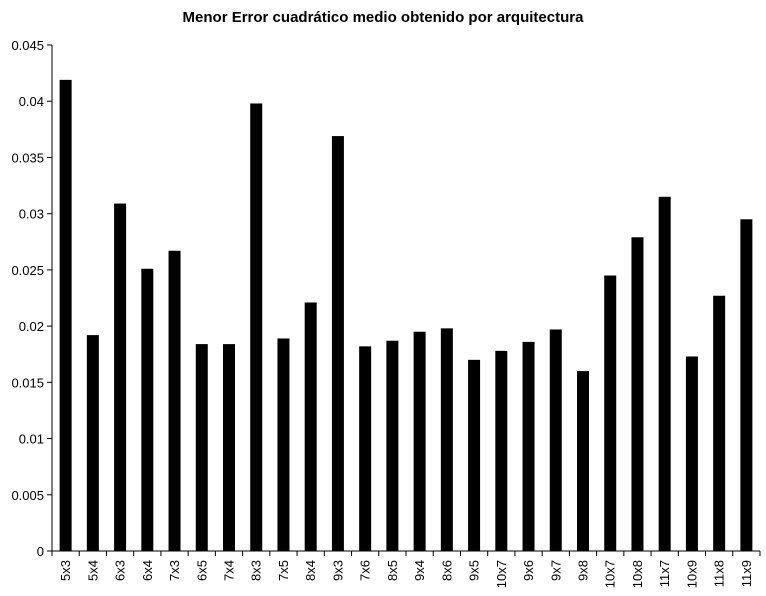  I want to click on x-tick-label-6x4: 6x4, so click(147, 570).